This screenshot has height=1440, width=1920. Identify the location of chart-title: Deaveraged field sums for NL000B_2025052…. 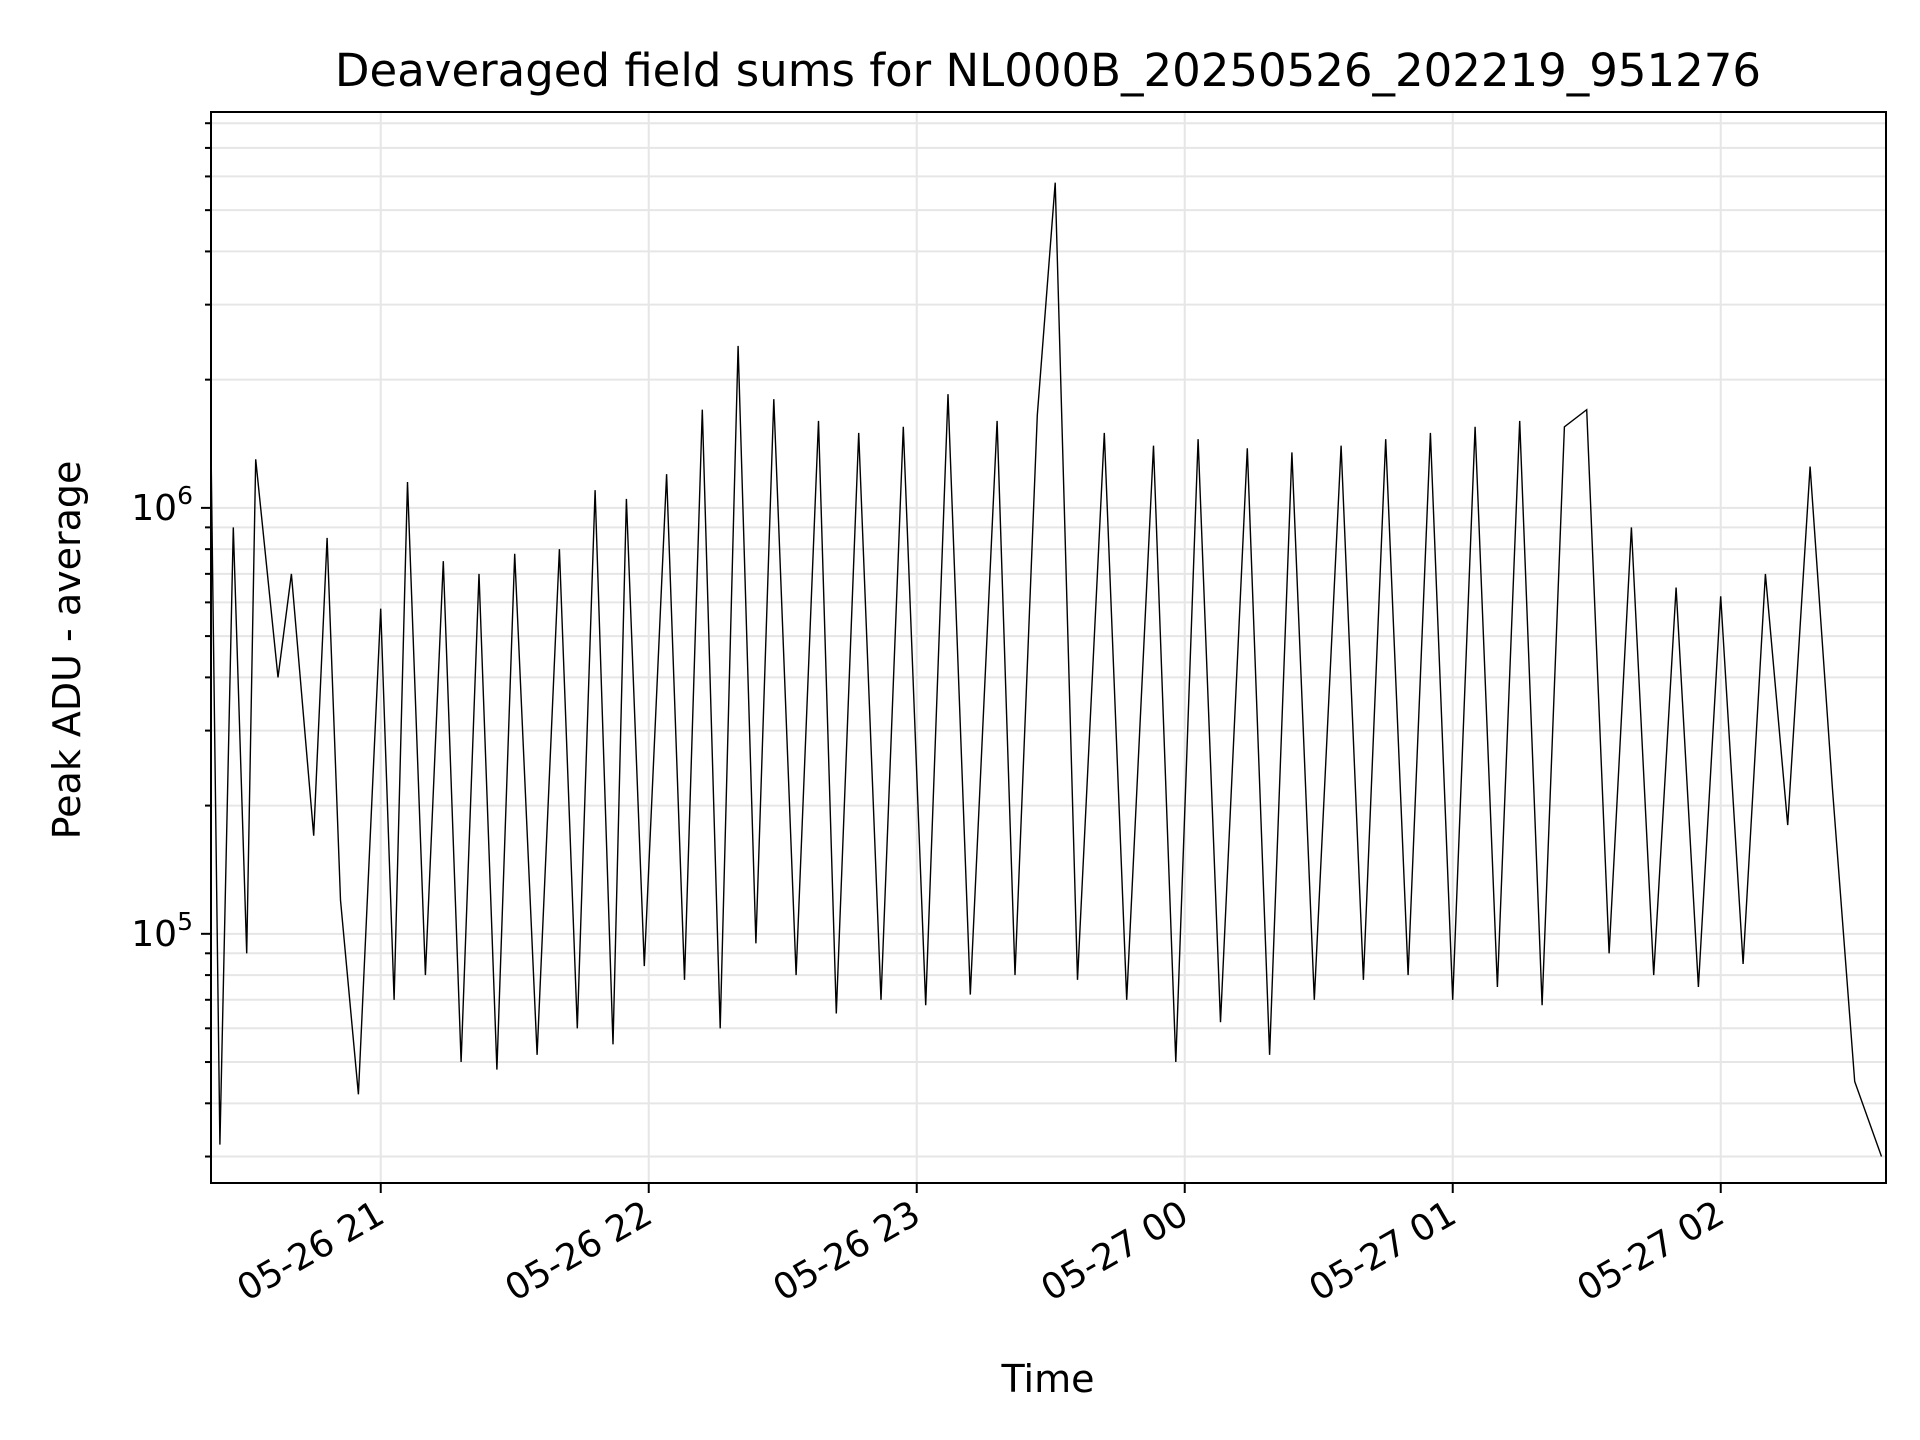
(1048, 70).